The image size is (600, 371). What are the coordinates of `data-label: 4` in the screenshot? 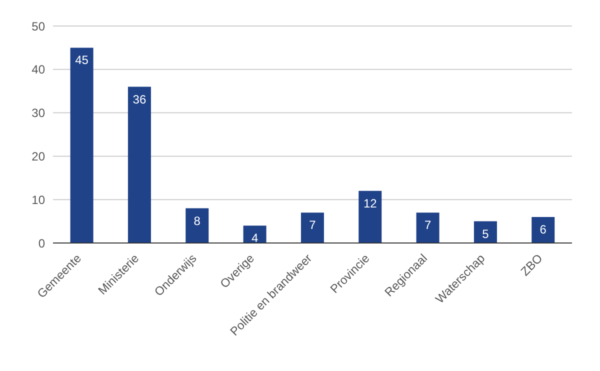 It's located at (254, 238).